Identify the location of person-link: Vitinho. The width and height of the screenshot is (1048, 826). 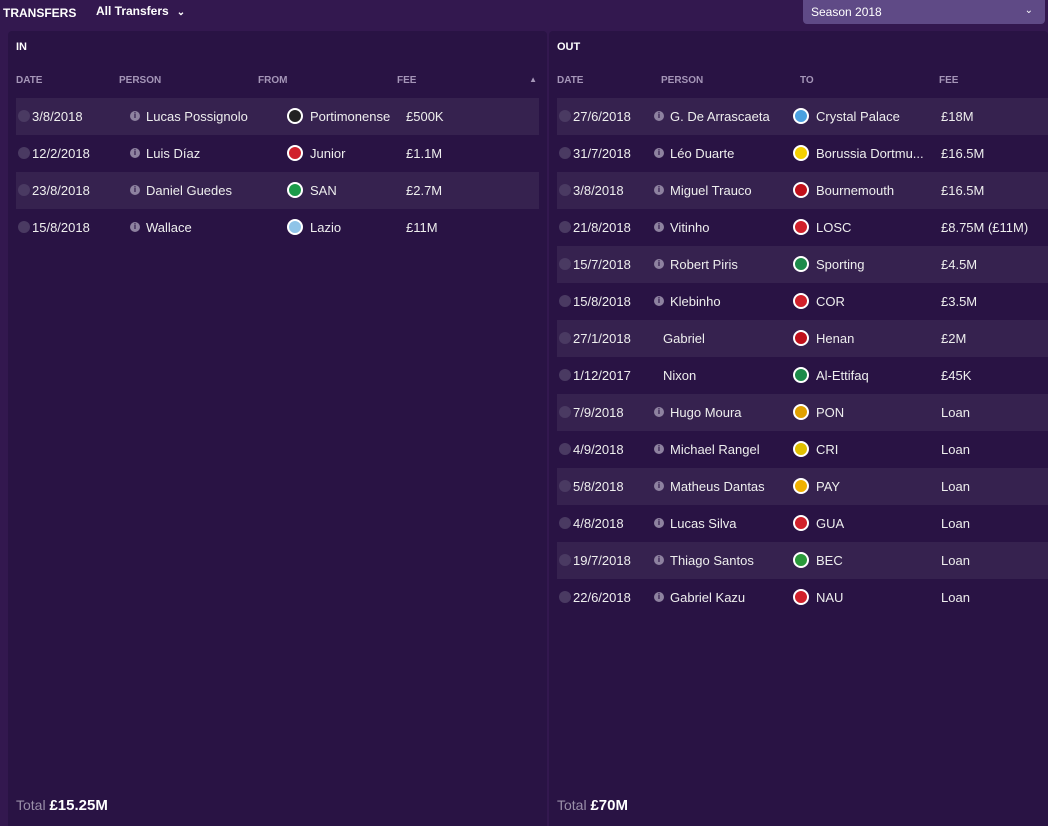
(690, 227).